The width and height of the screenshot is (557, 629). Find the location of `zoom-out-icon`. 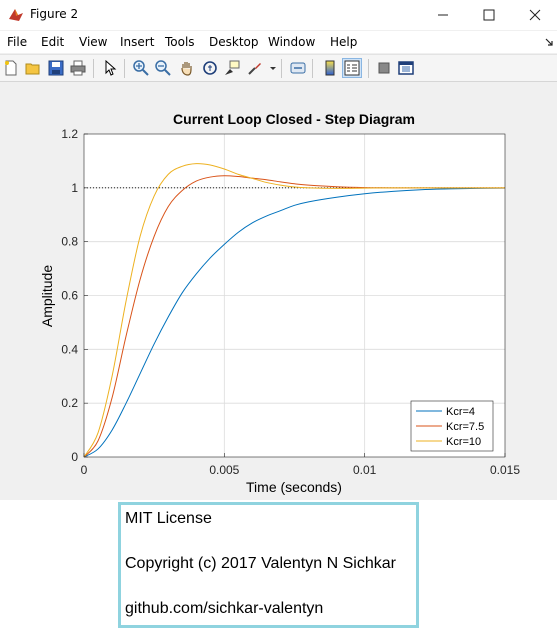

zoom-out-icon is located at coordinates (163, 68).